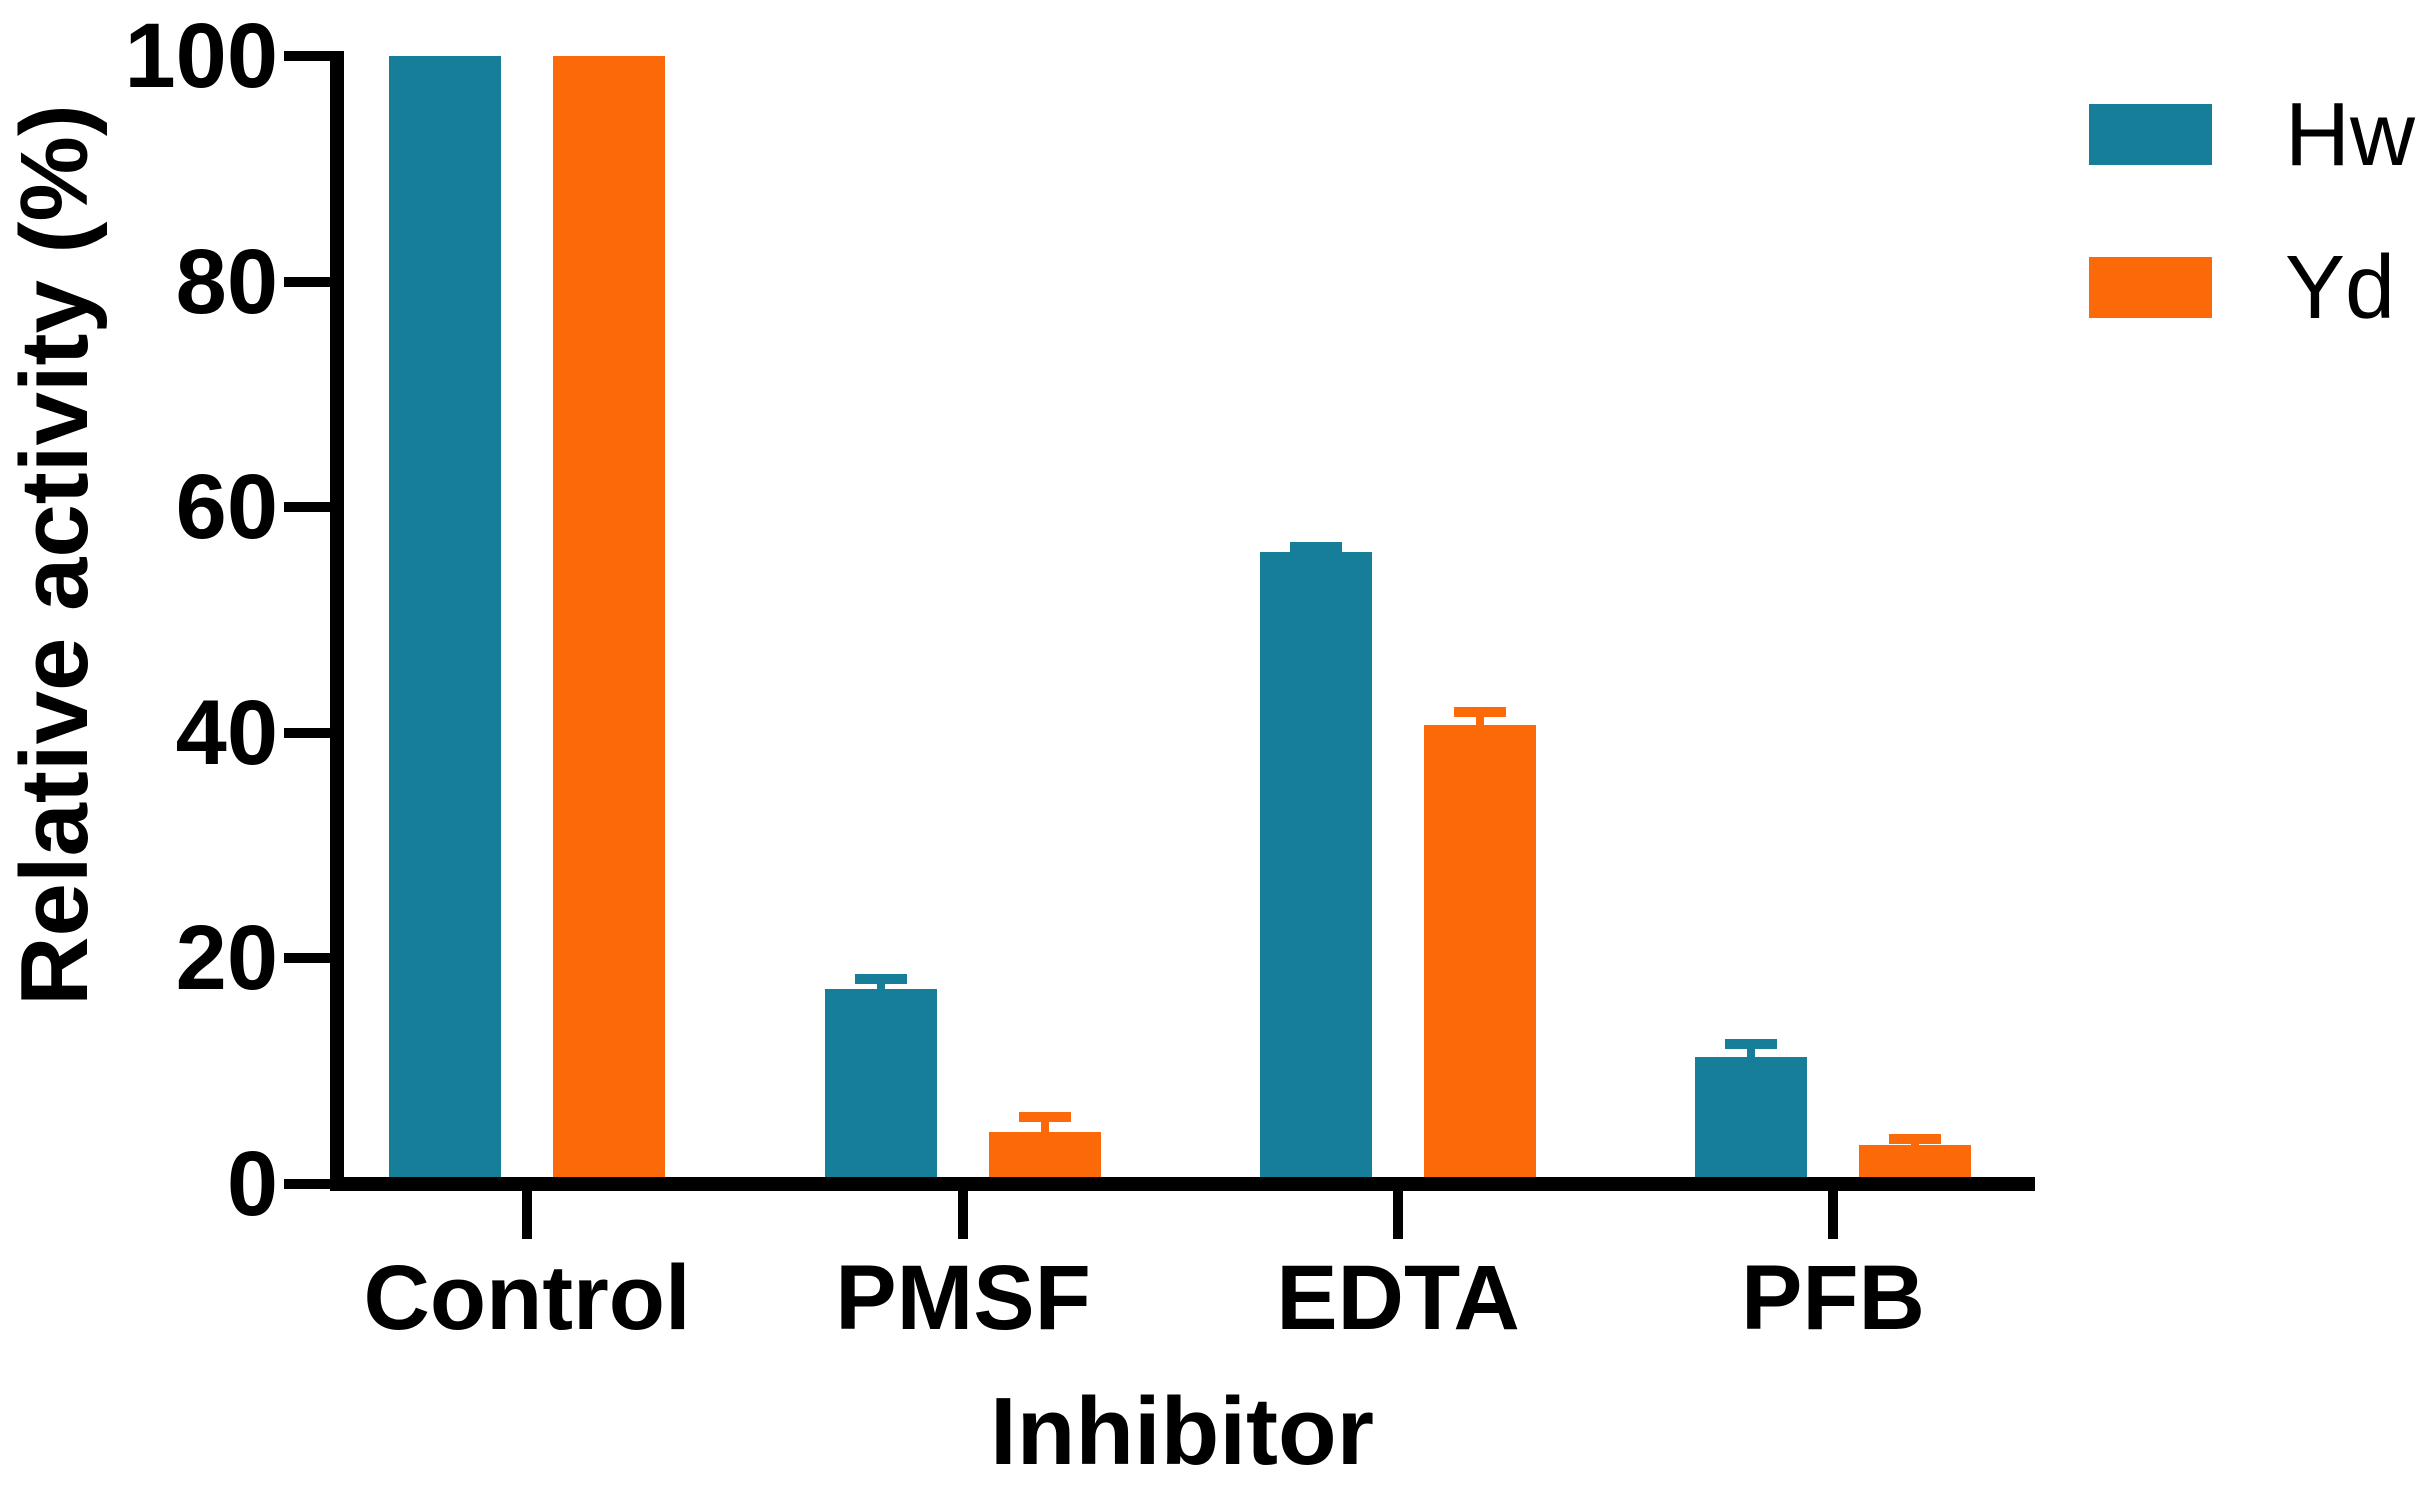 This screenshot has width=2416, height=1512. What do you see at coordinates (1182, 1184) in the screenshot?
I see `x-axis-line` at bounding box center [1182, 1184].